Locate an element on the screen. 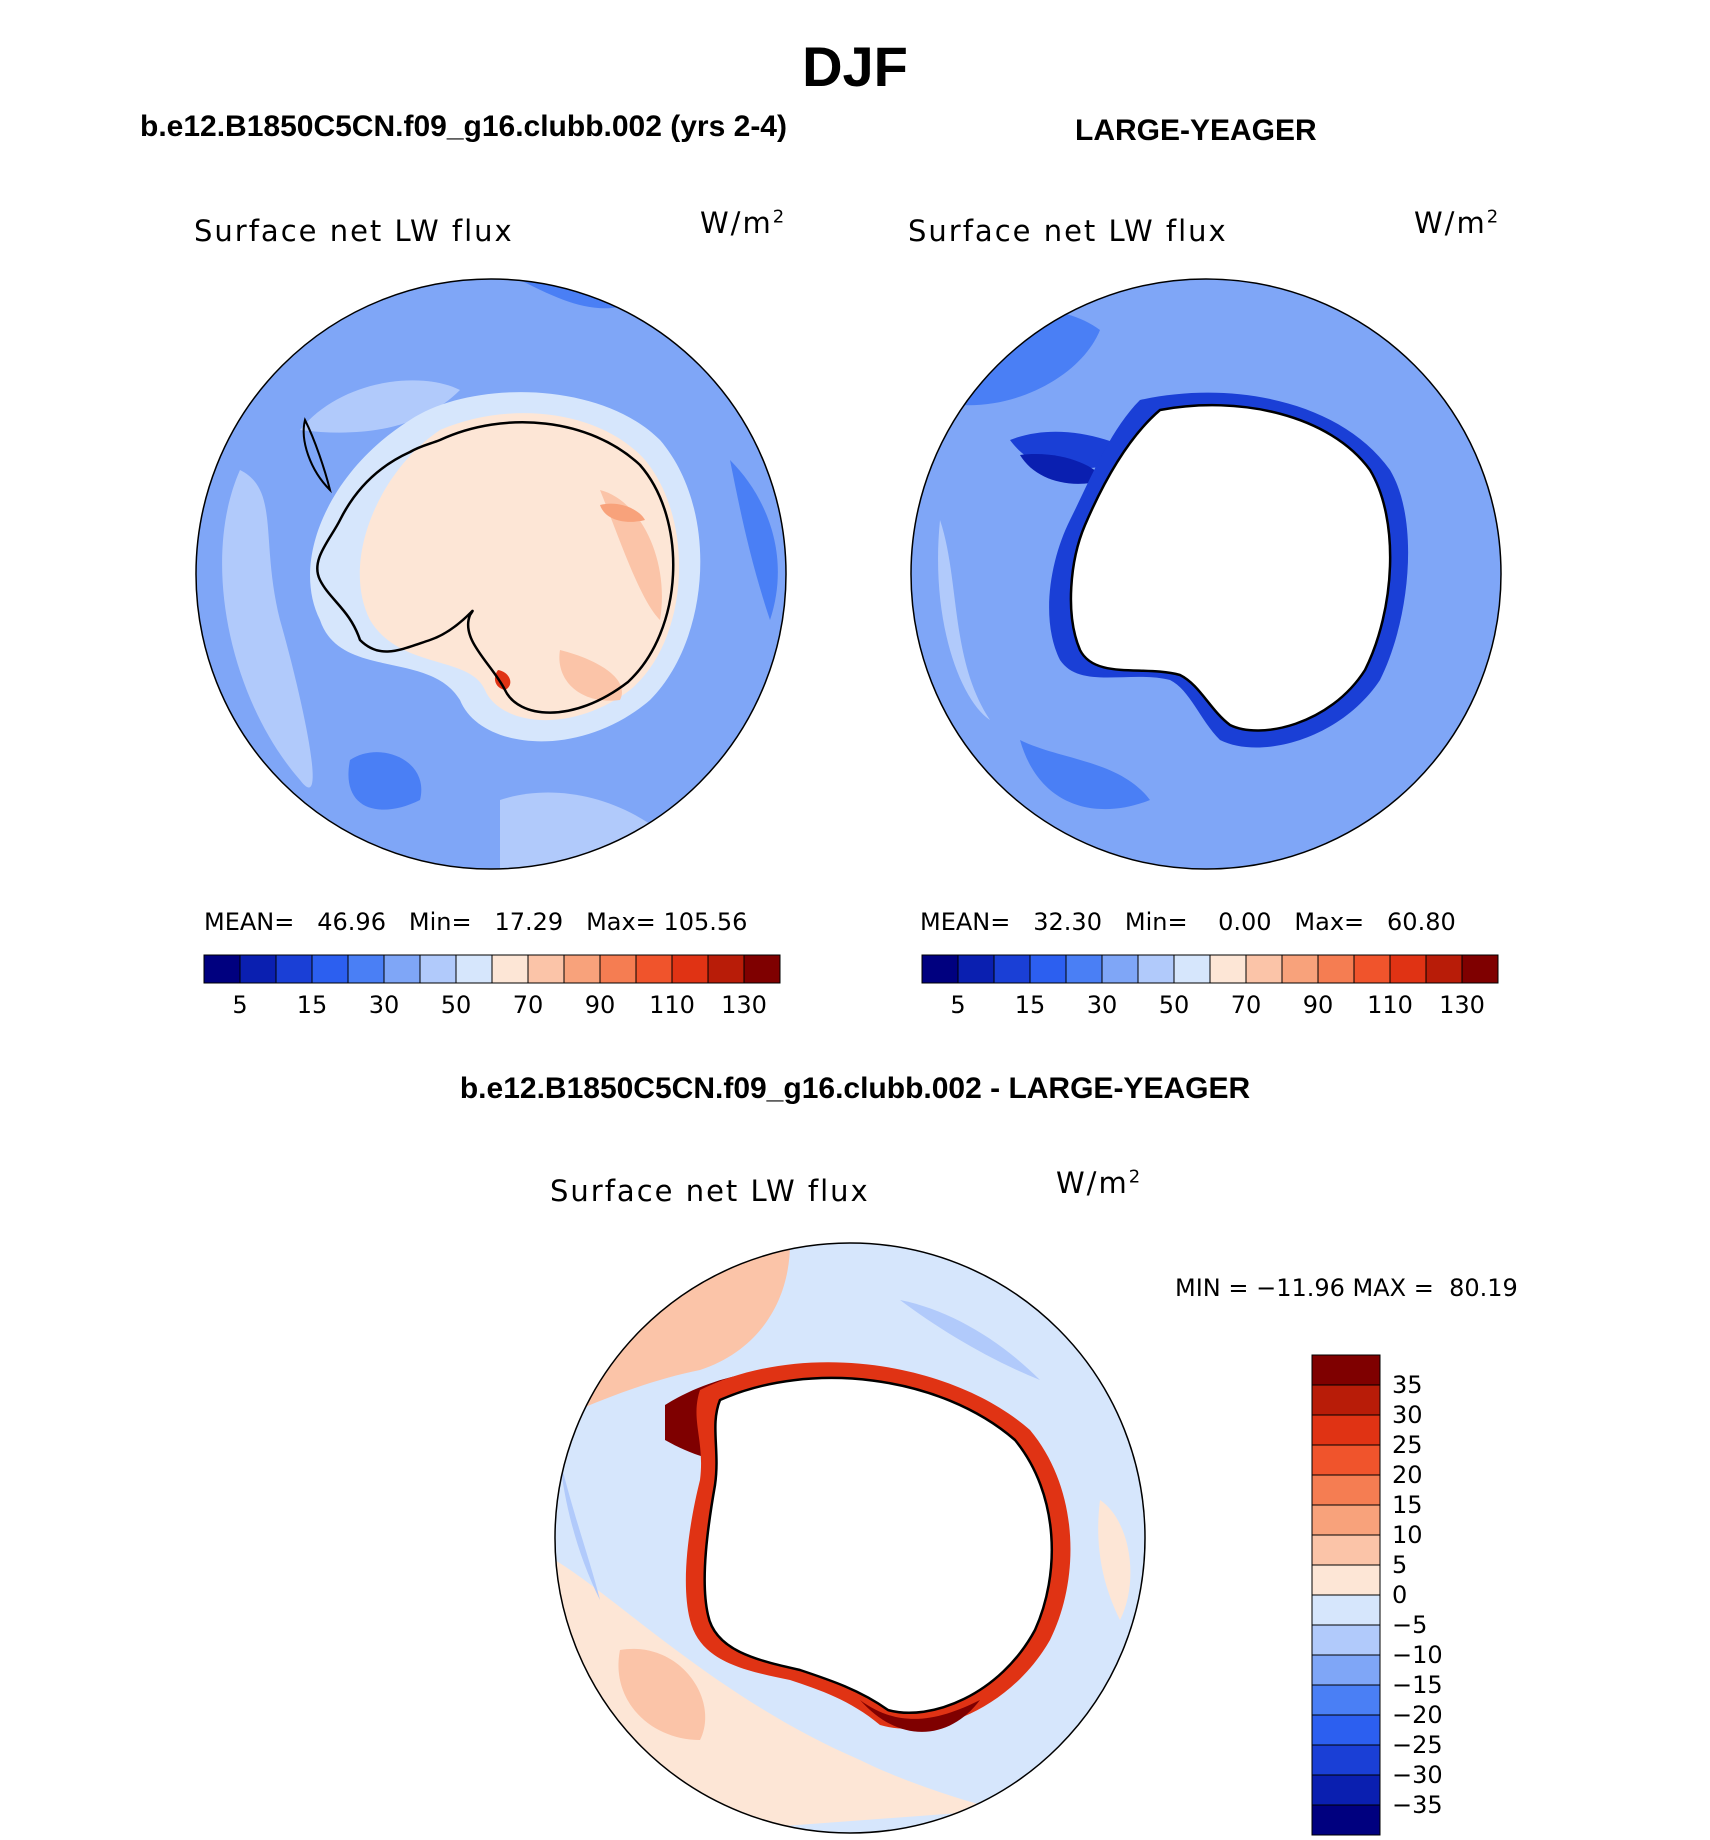  colorbar-tick-label: −25 is located at coordinates (1417, 1745).